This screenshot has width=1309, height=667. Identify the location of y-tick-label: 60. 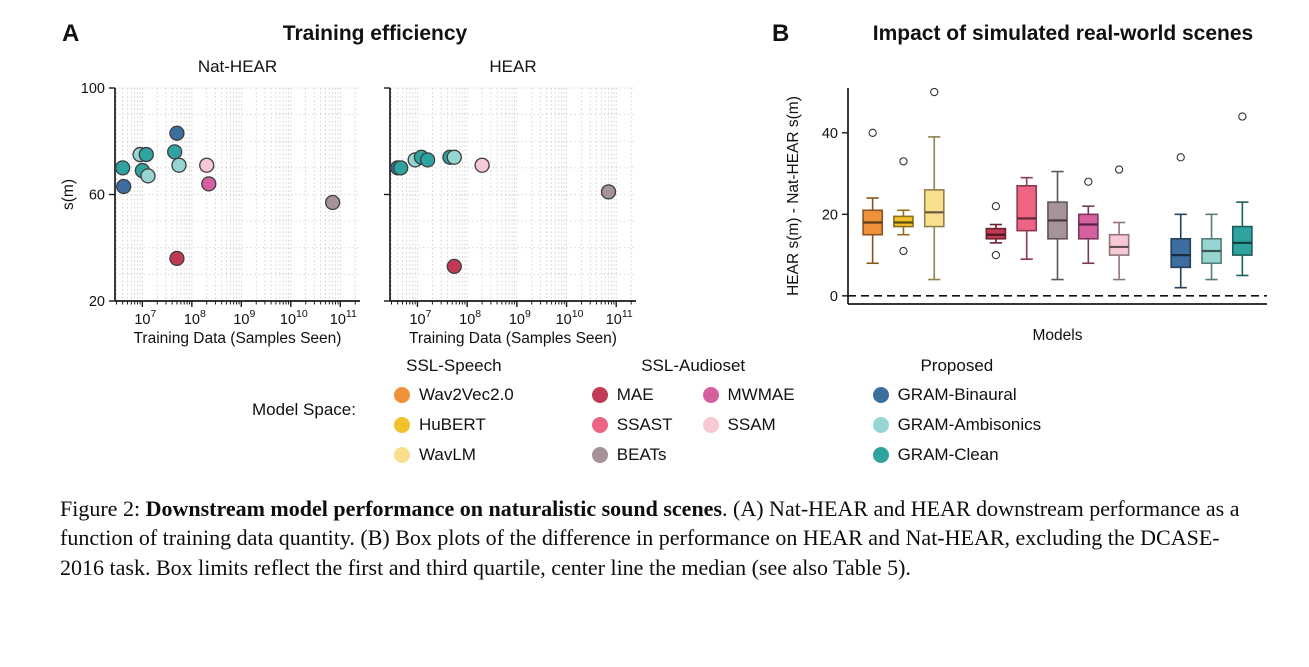
(97, 196).